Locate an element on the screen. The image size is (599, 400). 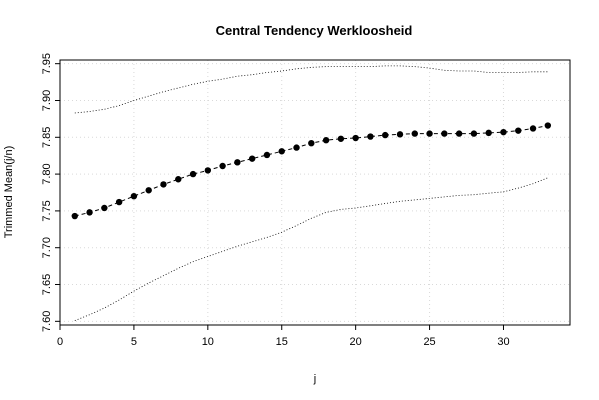
y-tick-label: 7.75 is located at coordinates (47, 210).